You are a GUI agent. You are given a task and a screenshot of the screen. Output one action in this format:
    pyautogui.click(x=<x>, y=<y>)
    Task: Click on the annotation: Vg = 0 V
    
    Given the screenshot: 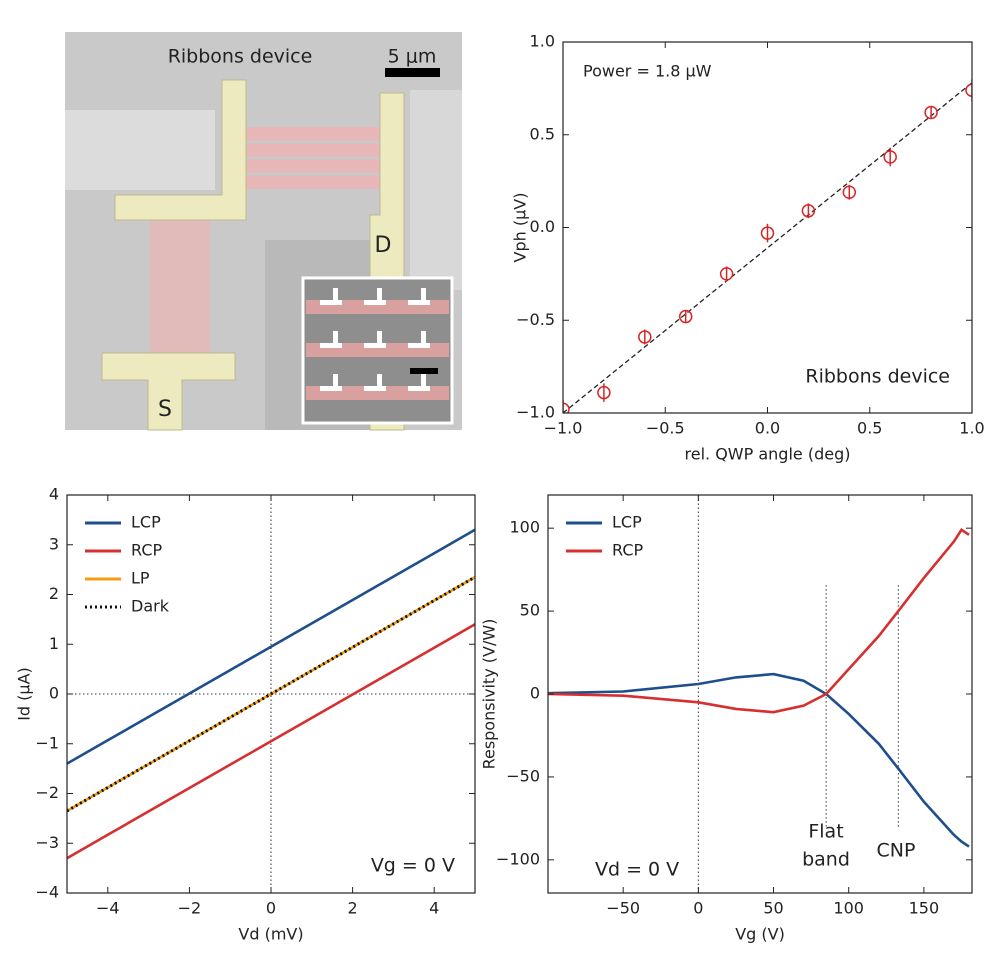 What is the action you would take?
    pyautogui.click(x=413, y=866)
    